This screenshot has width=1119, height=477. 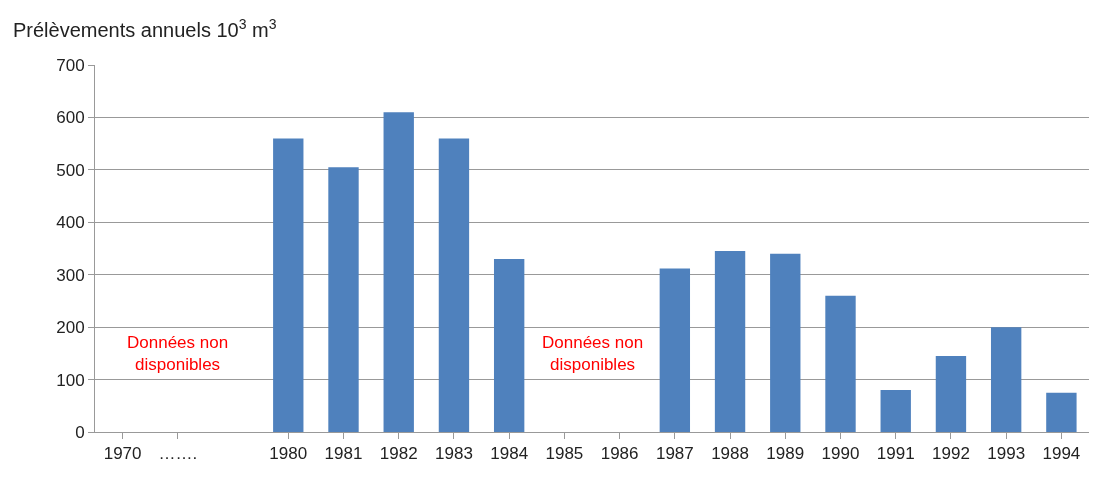 I want to click on x-tick-label: 1989, so click(x=785, y=454).